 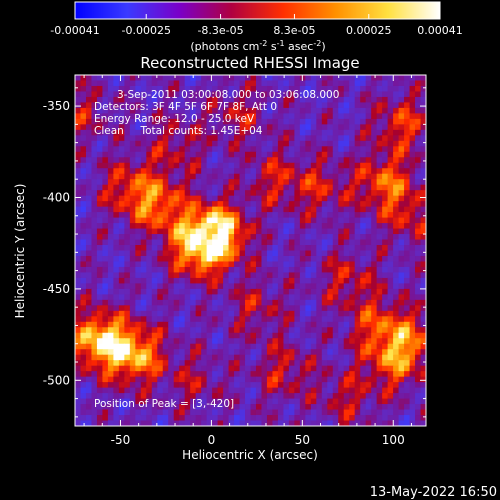 What do you see at coordinates (294, 30) in the screenshot?
I see `colorbar-tick-label: 8.3e-05` at bounding box center [294, 30].